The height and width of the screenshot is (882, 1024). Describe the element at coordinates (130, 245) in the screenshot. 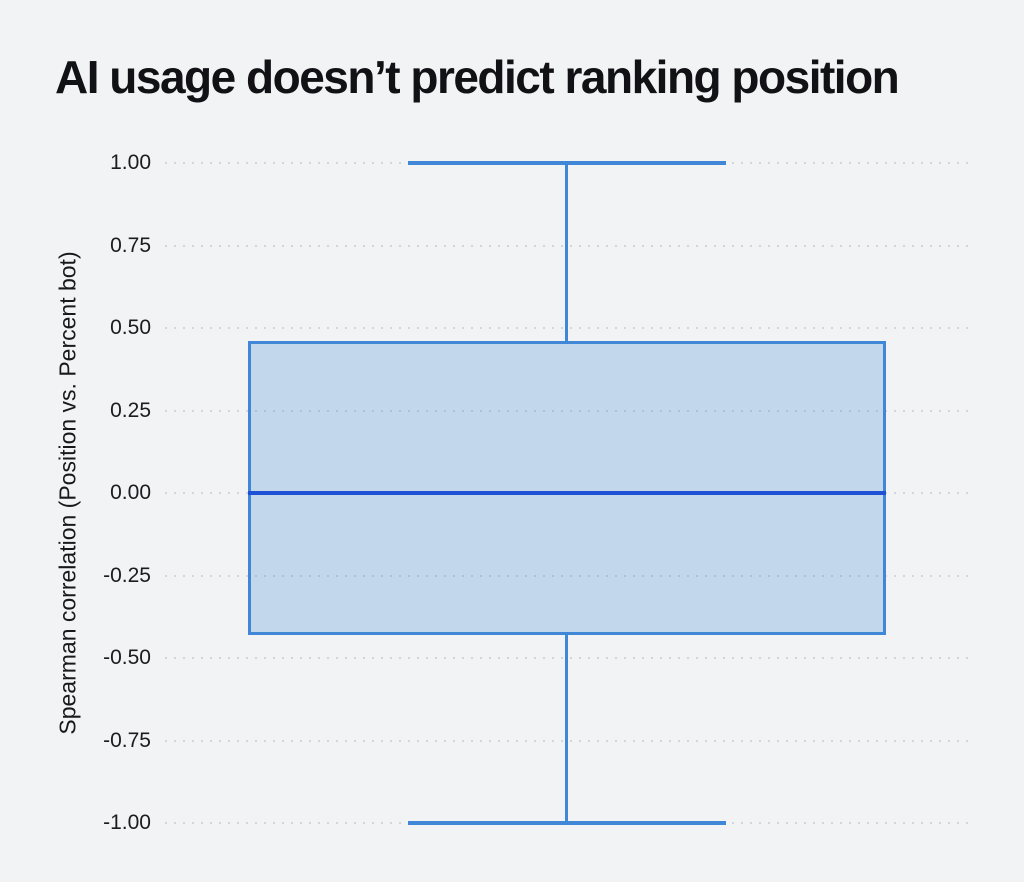

I see `y-tick-label: 0.75` at that location.